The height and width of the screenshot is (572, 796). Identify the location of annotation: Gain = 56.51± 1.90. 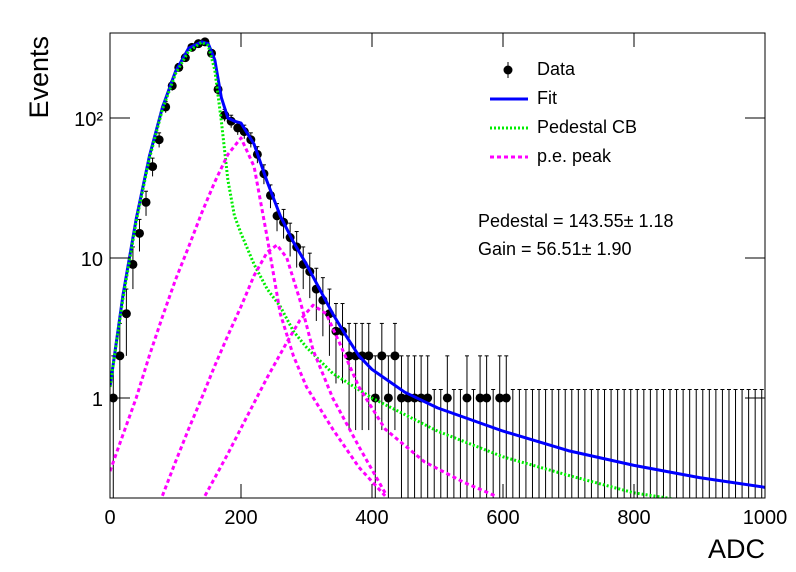
(555, 249).